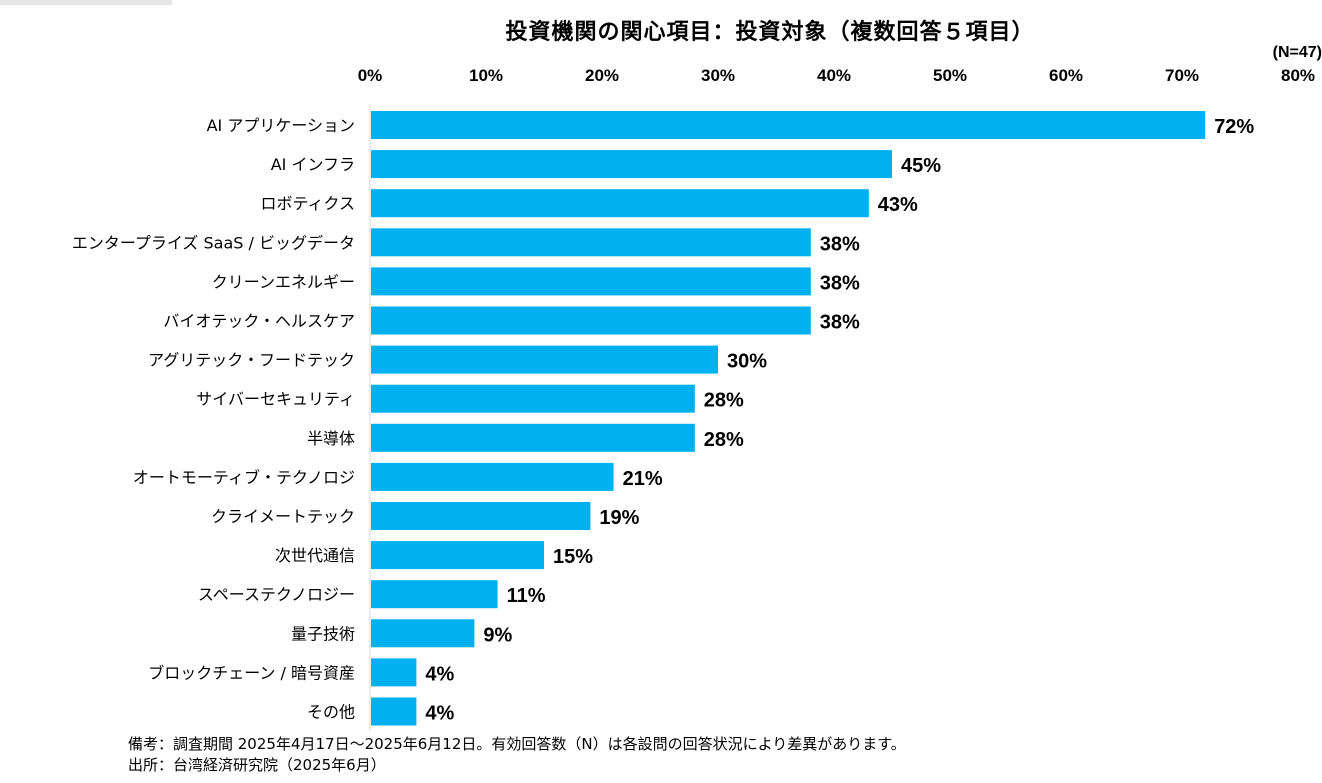 This screenshot has height=783, width=1322. What do you see at coordinates (573, 557) in the screenshot?
I see `value-label: 15%` at bounding box center [573, 557].